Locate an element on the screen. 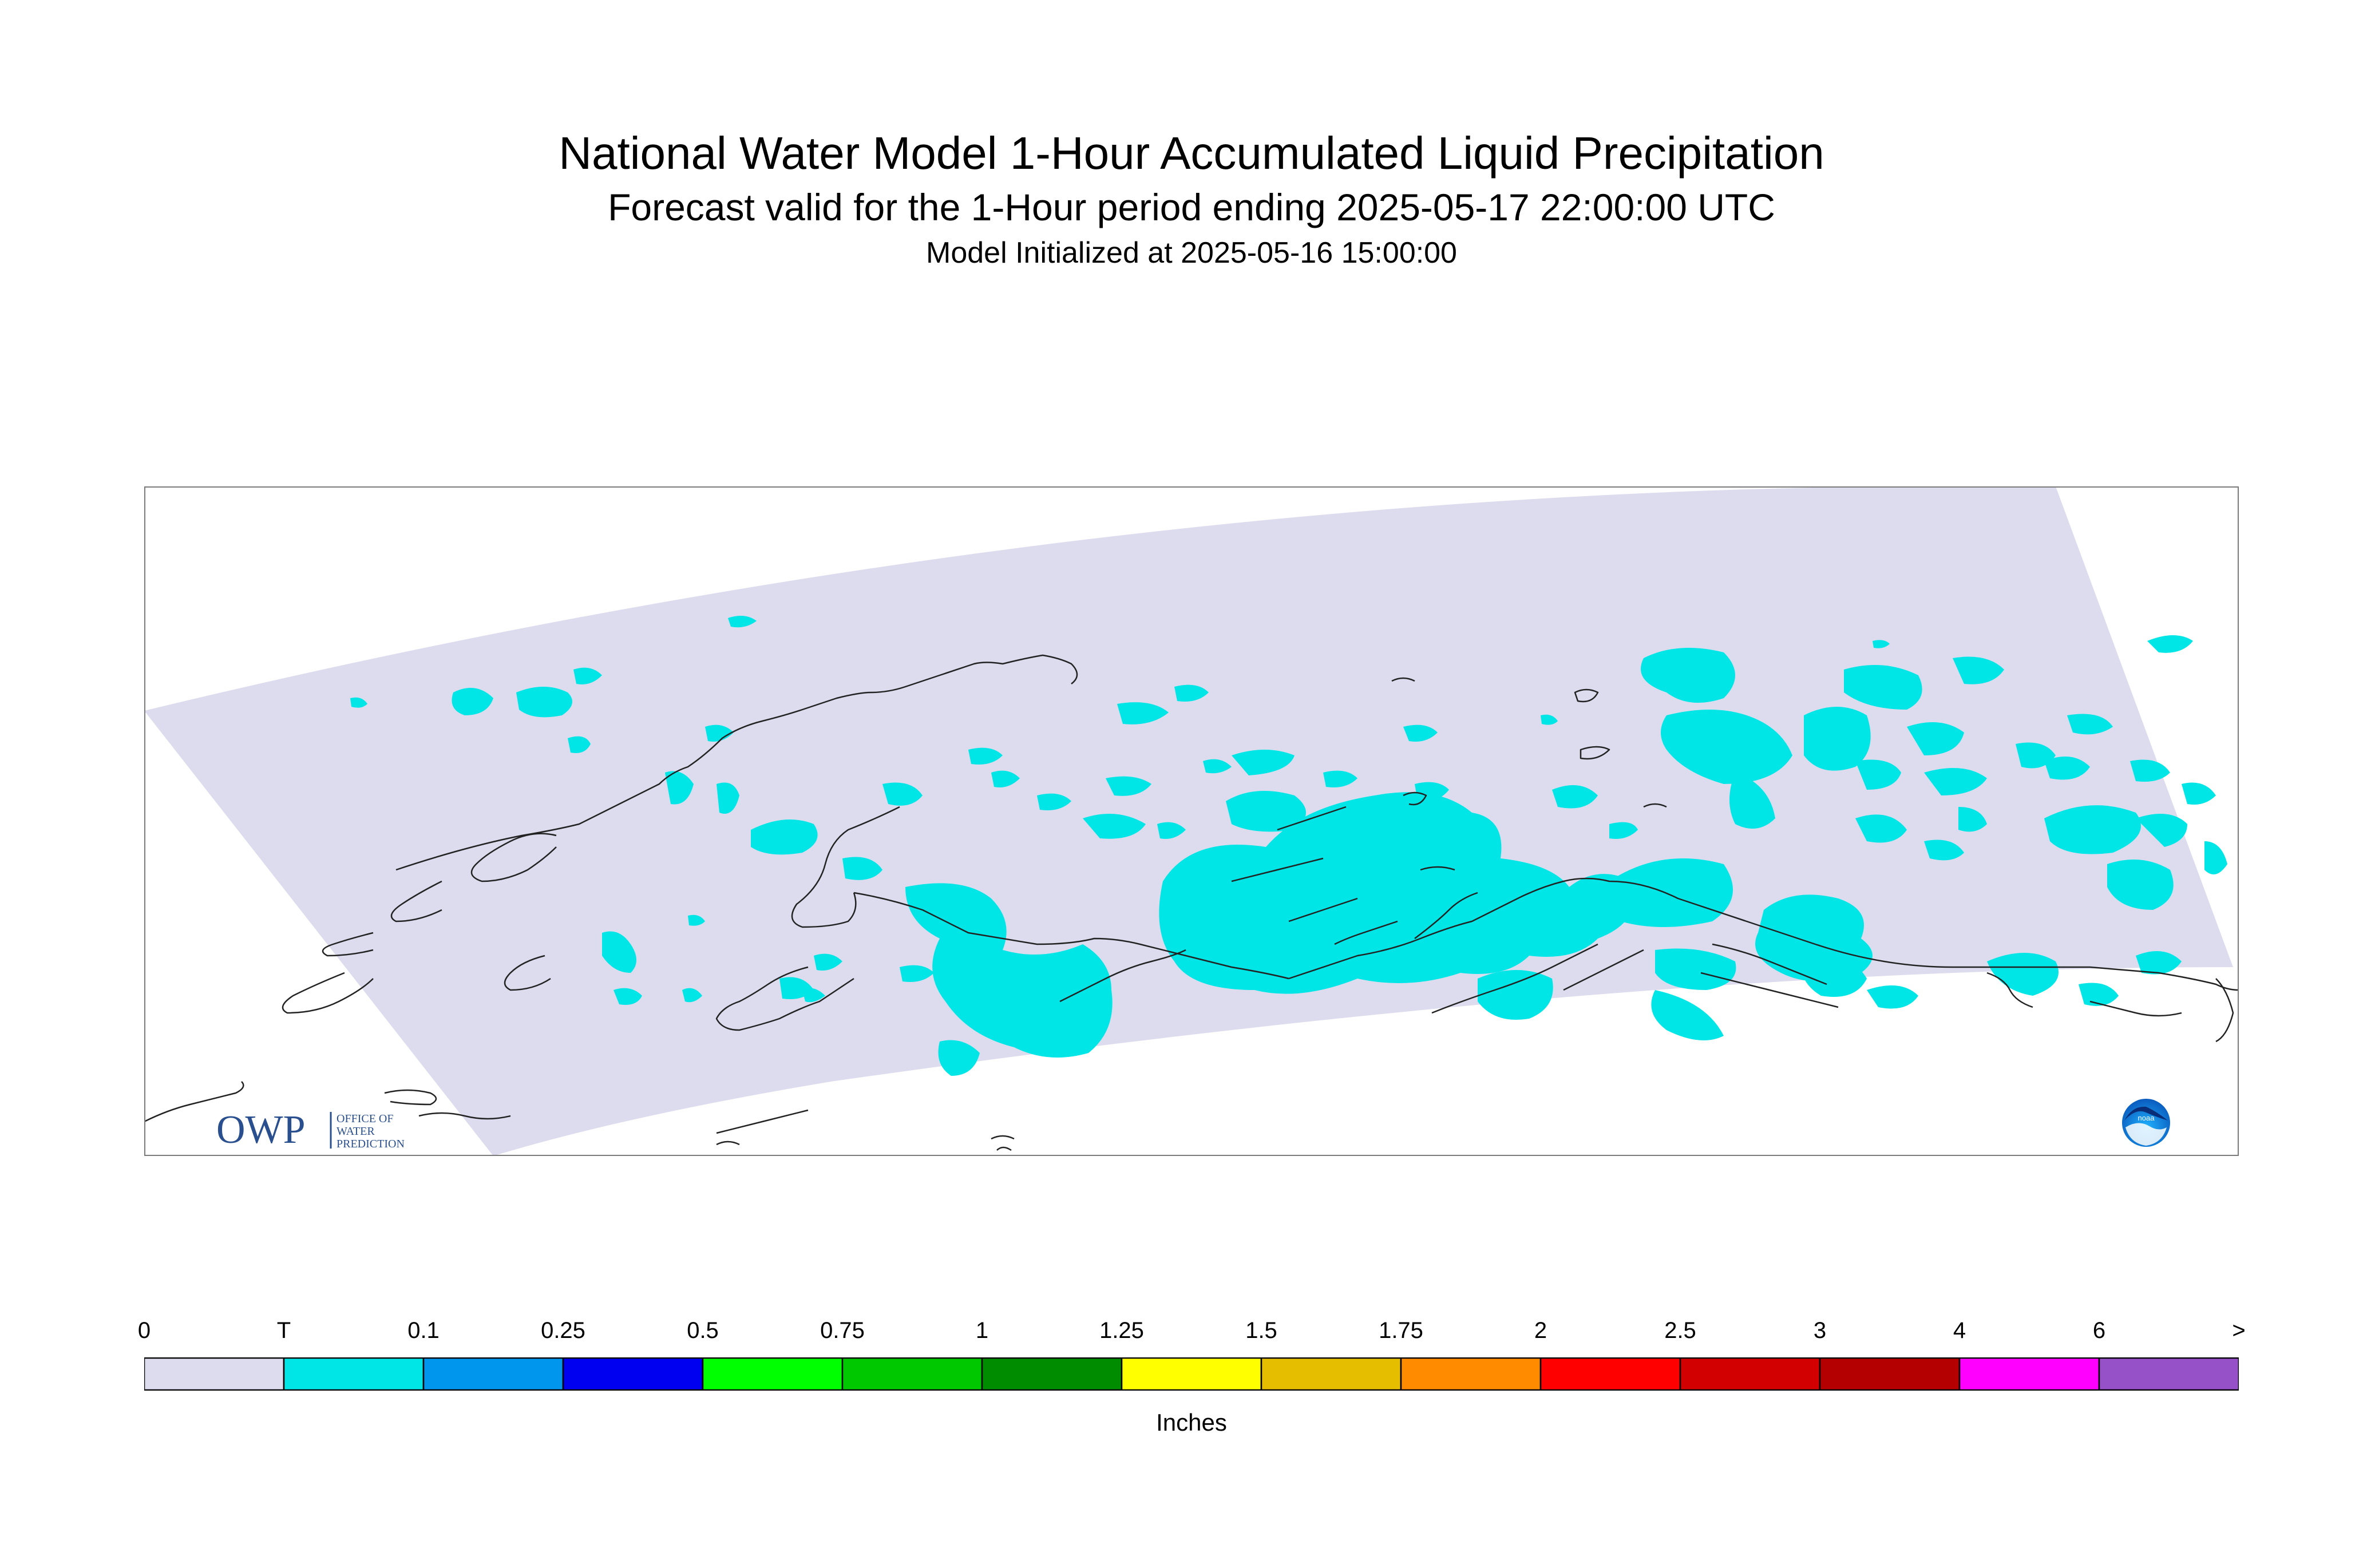 Image resolution: width=2375 pixels, height=1568 pixels. owp-logo: OWP OFFICE OF WATER PREDICTION is located at coordinates (311, 1130).